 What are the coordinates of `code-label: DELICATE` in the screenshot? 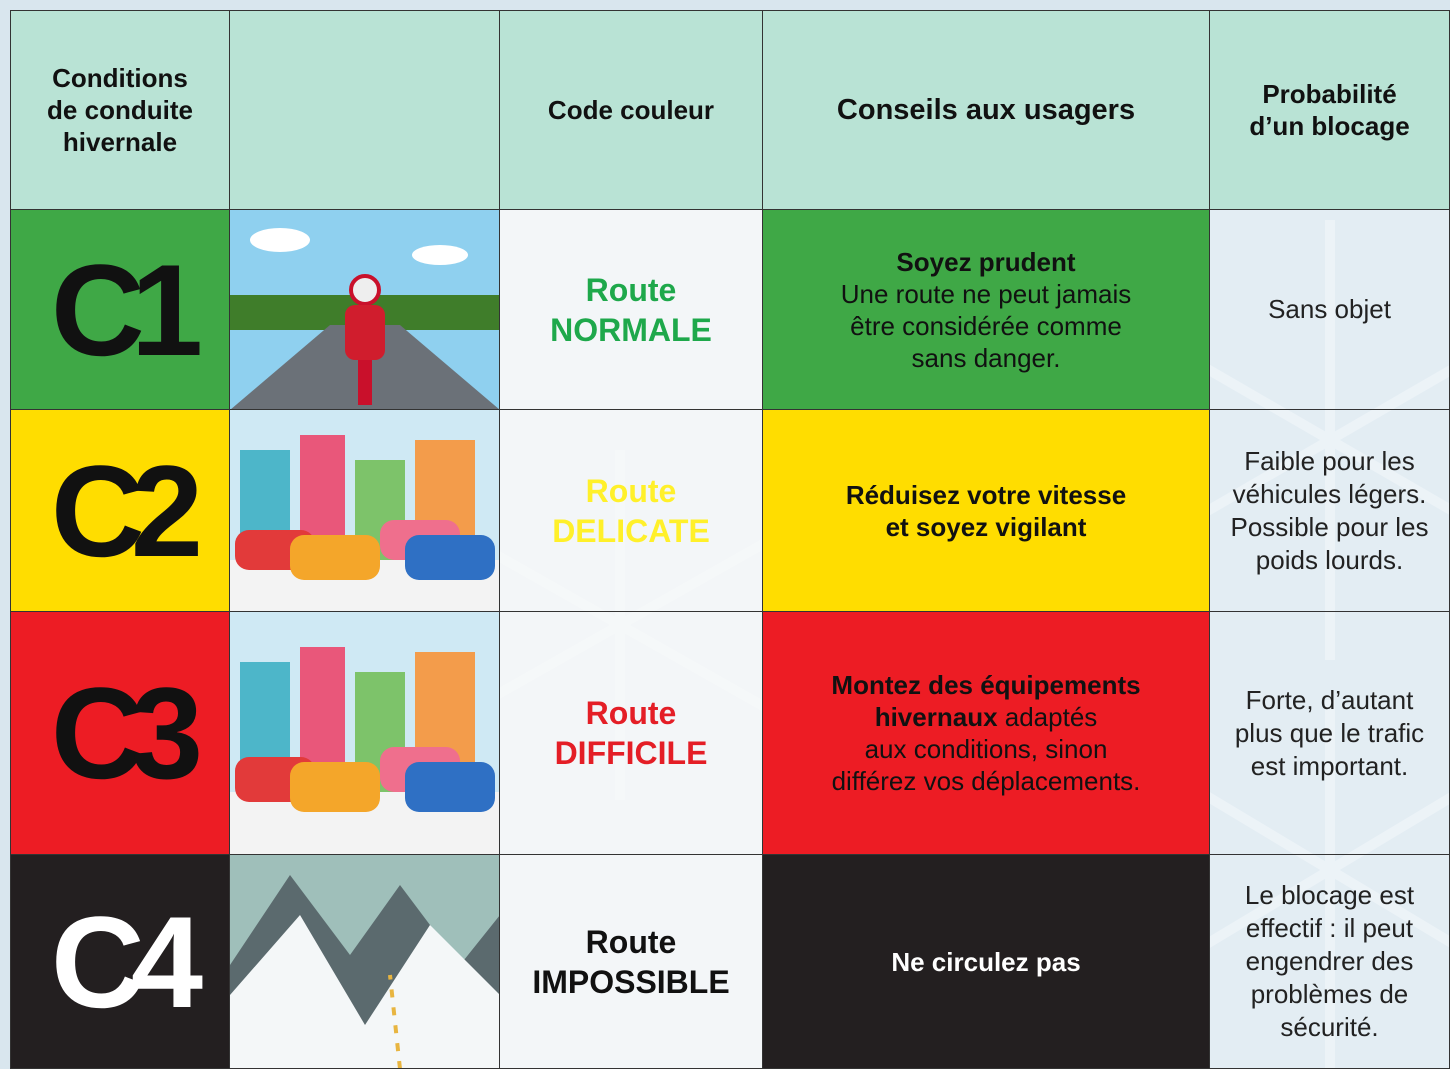 It's located at (631, 530).